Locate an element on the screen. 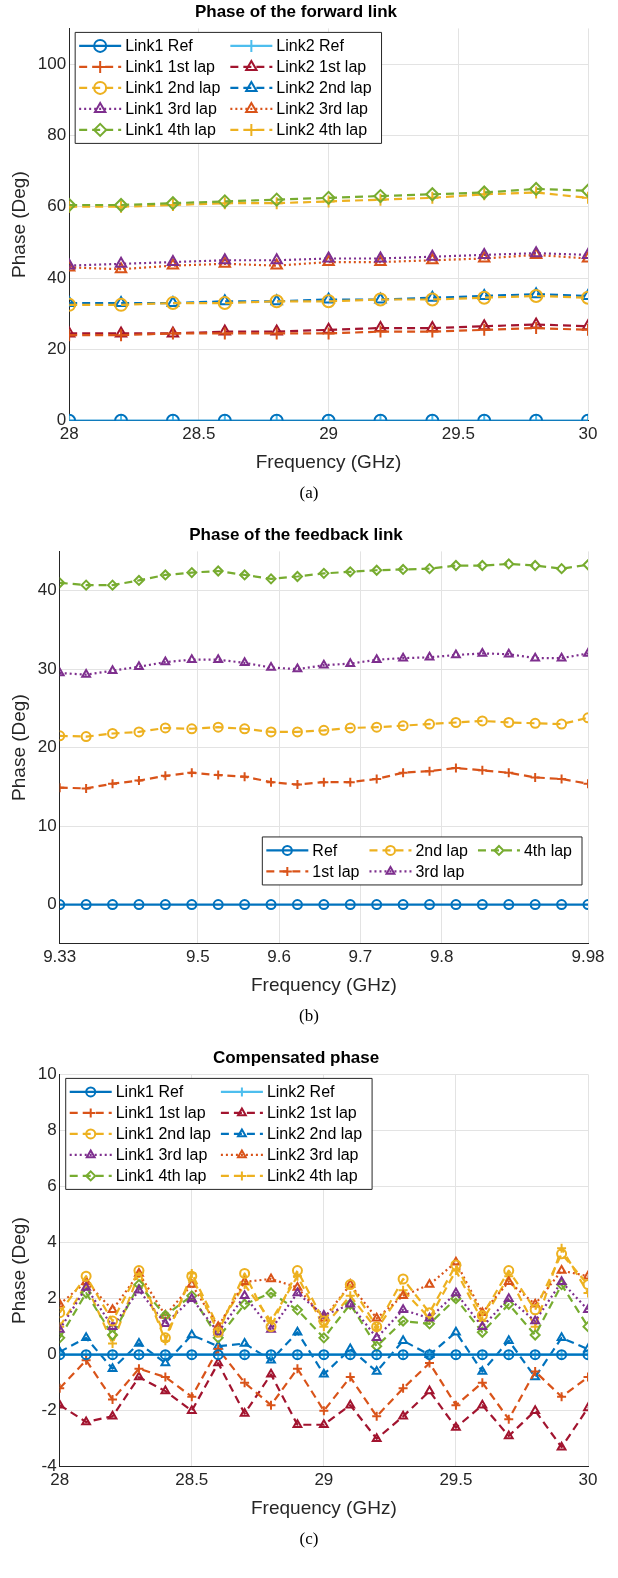 The width and height of the screenshot is (618, 1578). y-tick-label: 4 is located at coordinates (52, 1242).